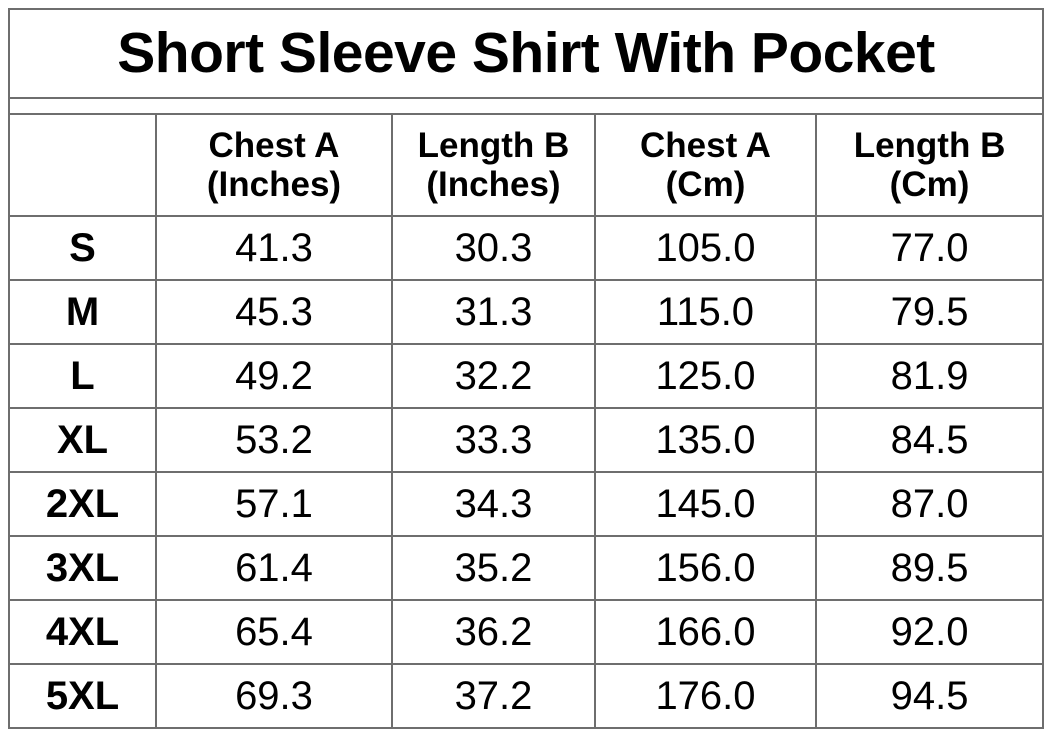  I want to click on cell-length-cm: 89.5, so click(929, 568).